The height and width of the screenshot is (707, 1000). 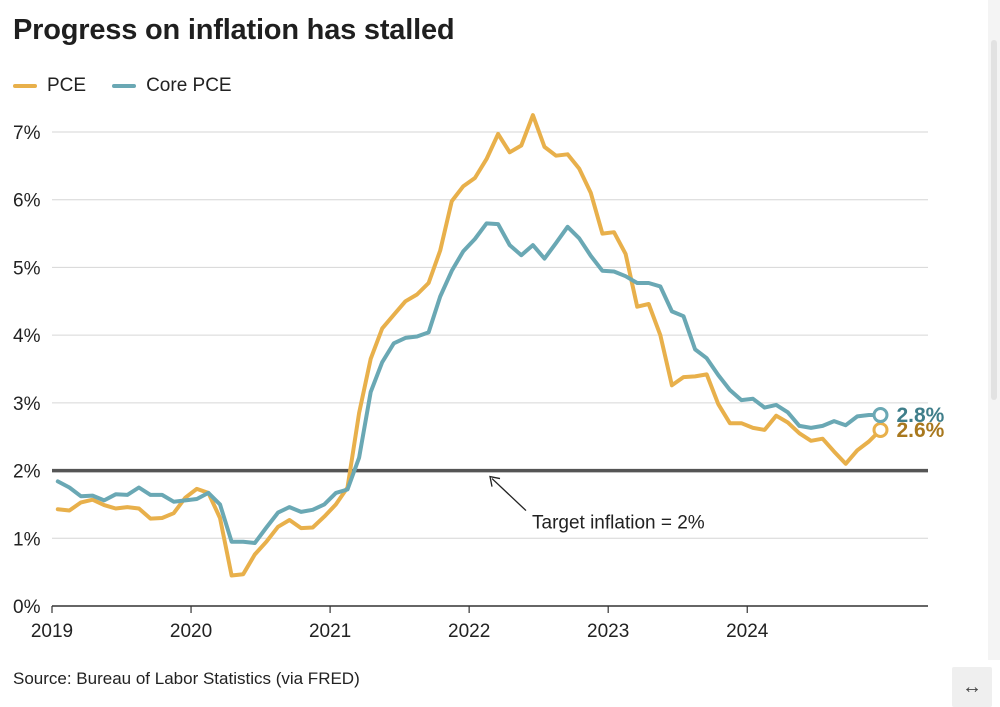 What do you see at coordinates (27, 201) in the screenshot?
I see `y-tick-label: 6%` at bounding box center [27, 201].